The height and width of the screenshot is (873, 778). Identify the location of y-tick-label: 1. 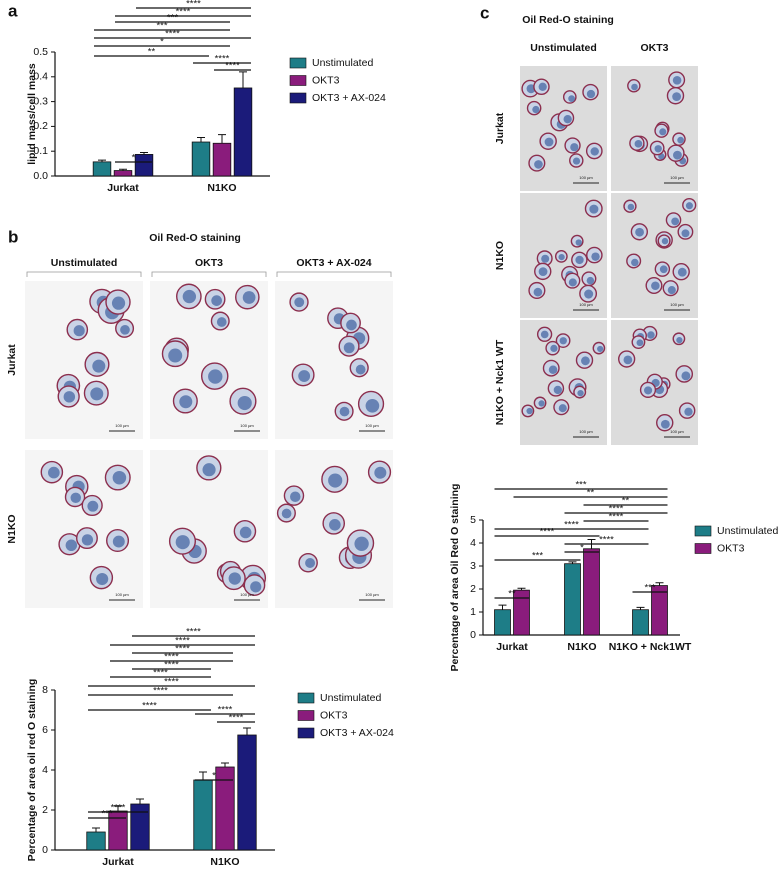
(473, 612).